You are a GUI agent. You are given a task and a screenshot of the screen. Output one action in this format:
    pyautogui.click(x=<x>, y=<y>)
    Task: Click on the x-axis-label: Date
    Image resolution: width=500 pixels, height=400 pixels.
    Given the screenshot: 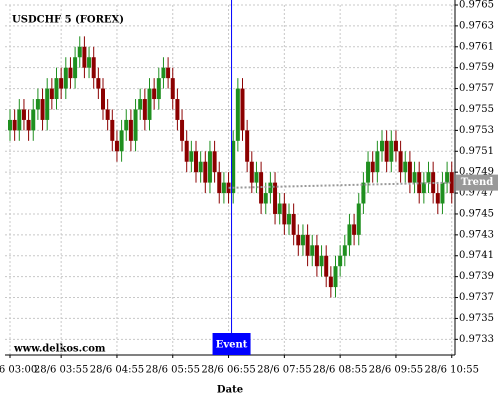 What is the action you would take?
    pyautogui.click(x=230, y=390)
    